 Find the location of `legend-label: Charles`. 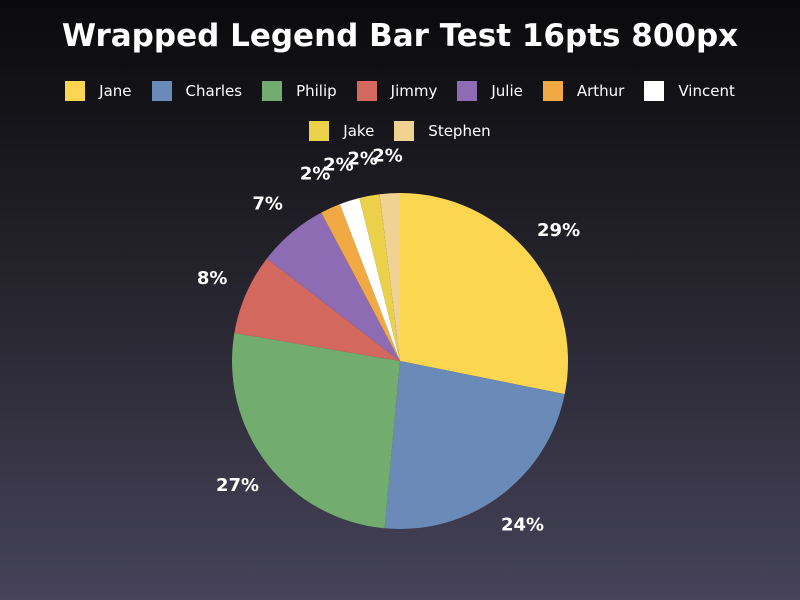

legend-label: Charles is located at coordinates (214, 91).